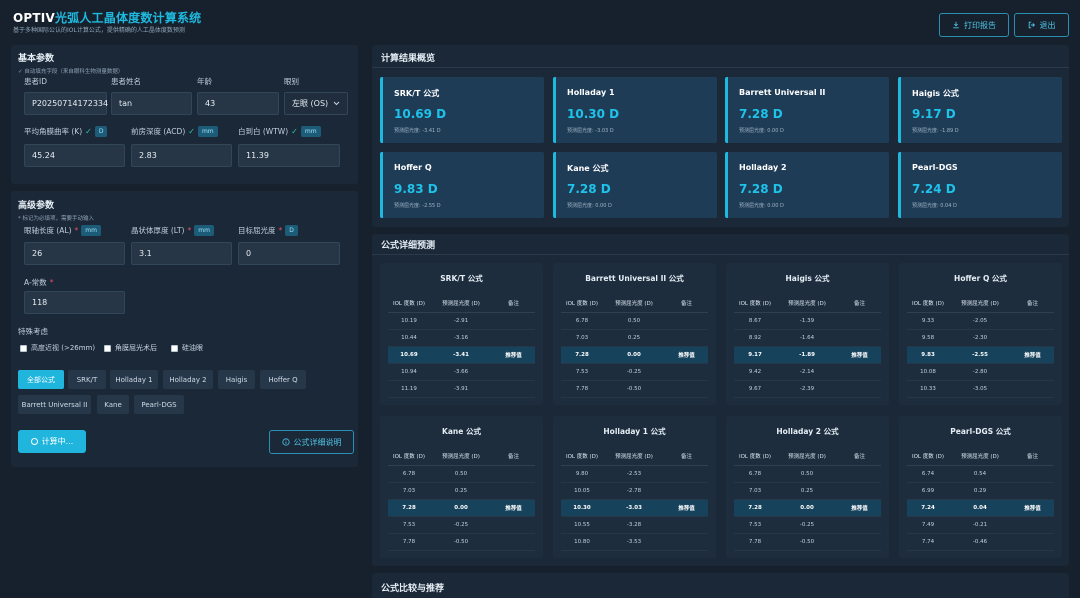 This screenshot has height=598, width=1080. What do you see at coordinates (74, 253) in the screenshot?
I see `al-input: 26` at bounding box center [74, 253].